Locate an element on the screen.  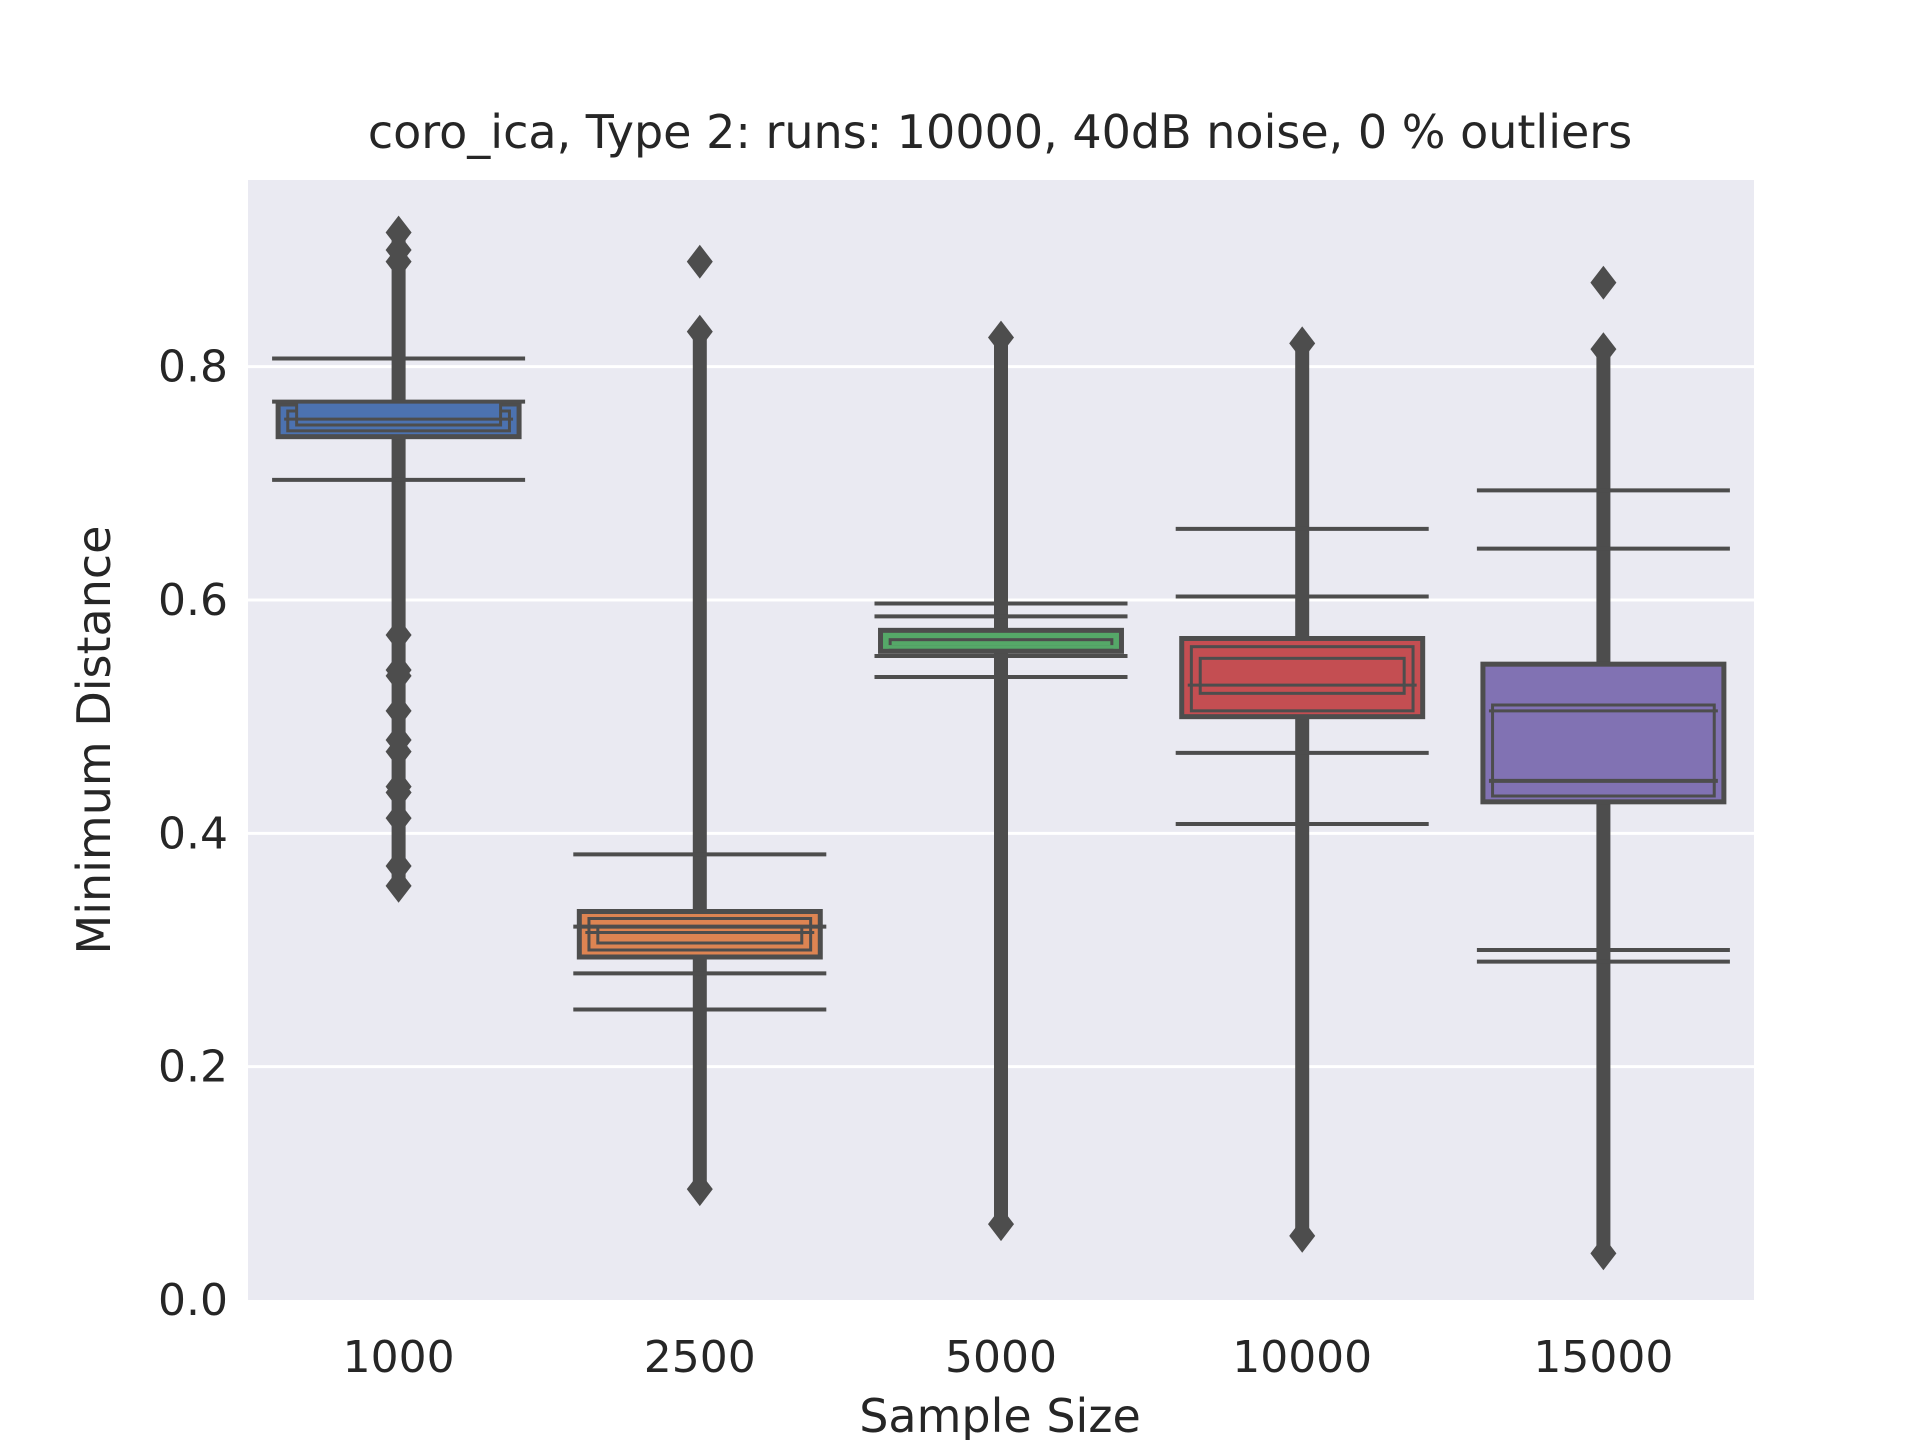
x-tick-labels: 1000 2500 5000 10000 15000 is located at coordinates (1008, 1357).